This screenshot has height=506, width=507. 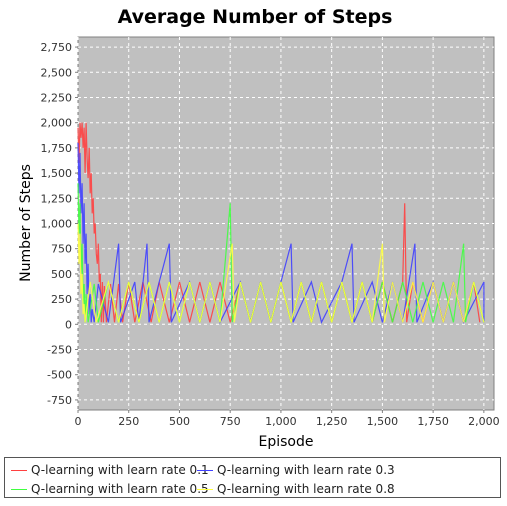 What do you see at coordinates (61, 249) in the screenshot?
I see `y-tick-label: 750` at bounding box center [61, 249].